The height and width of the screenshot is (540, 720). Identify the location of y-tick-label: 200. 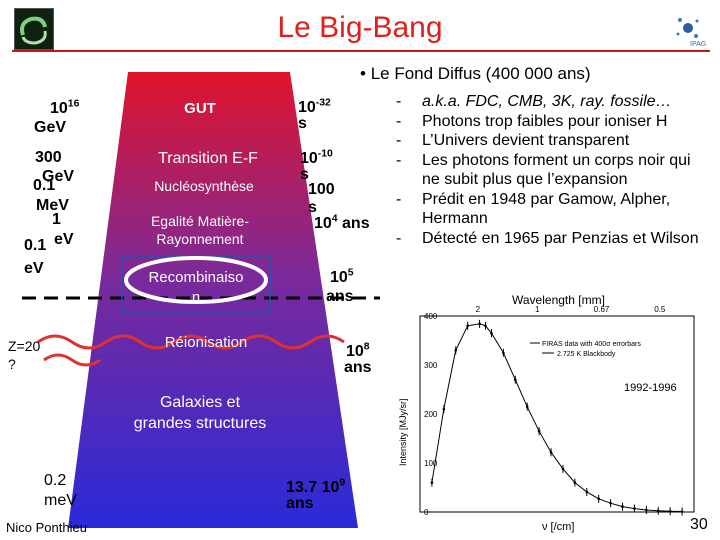
(431, 414).